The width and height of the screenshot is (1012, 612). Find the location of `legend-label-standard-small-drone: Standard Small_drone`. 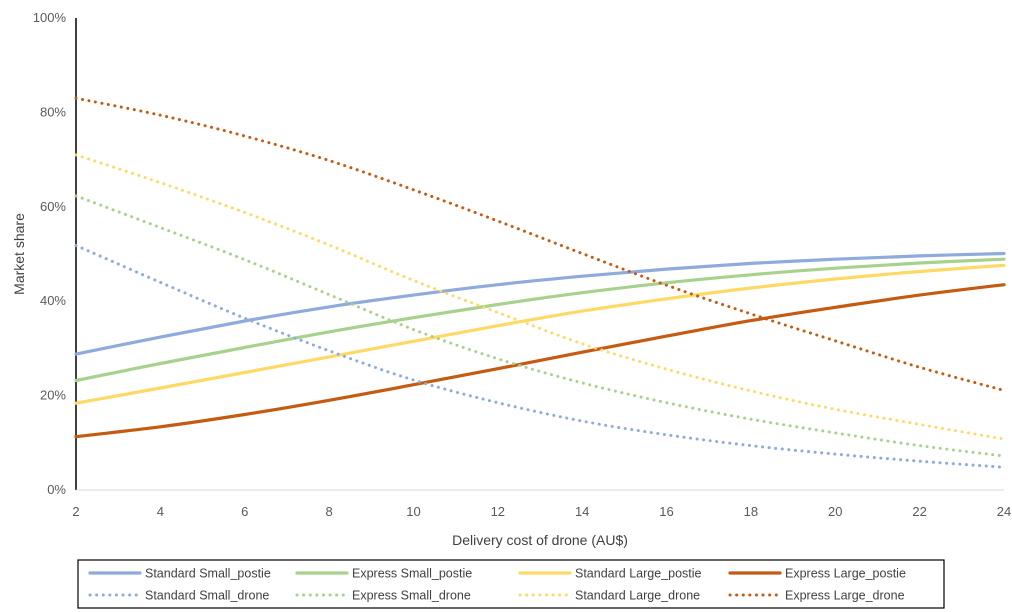

legend-label-standard-small-drone: Standard Small_drone is located at coordinates (207, 596).